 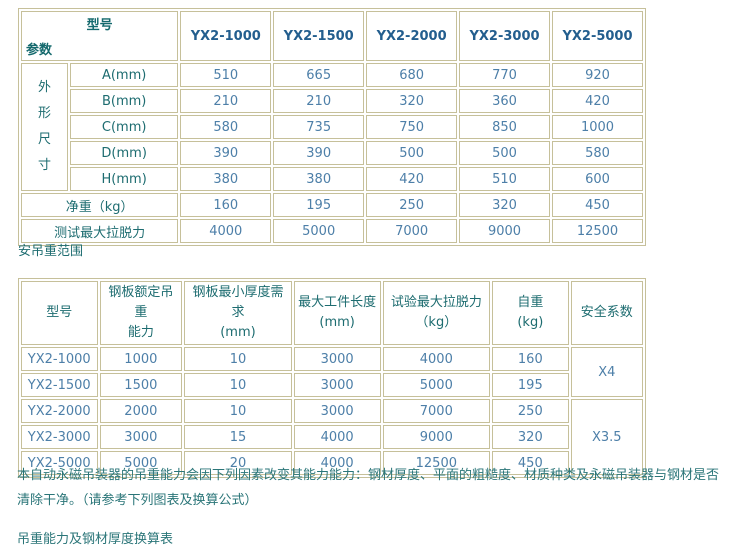 I want to click on t2-header-capacity: 钢板额定吊重 能力, so click(x=141, y=313).